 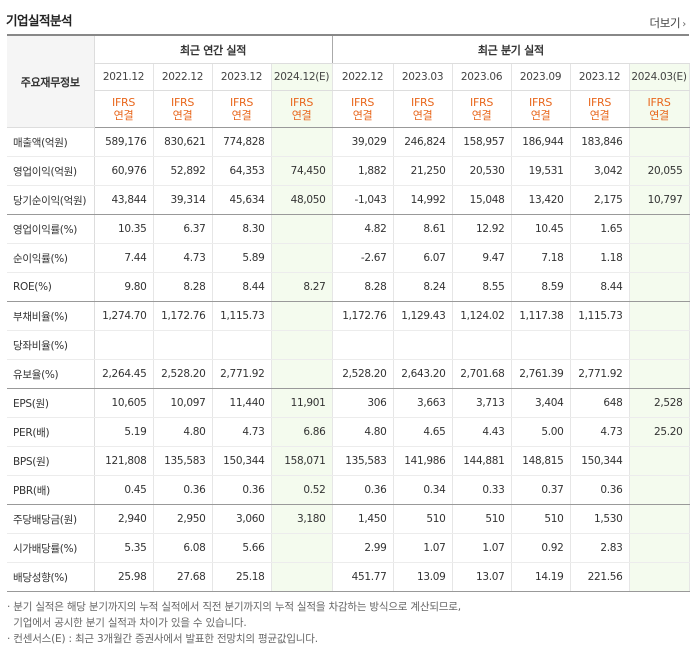 I want to click on period-header: 2021.12, so click(x=124, y=77).